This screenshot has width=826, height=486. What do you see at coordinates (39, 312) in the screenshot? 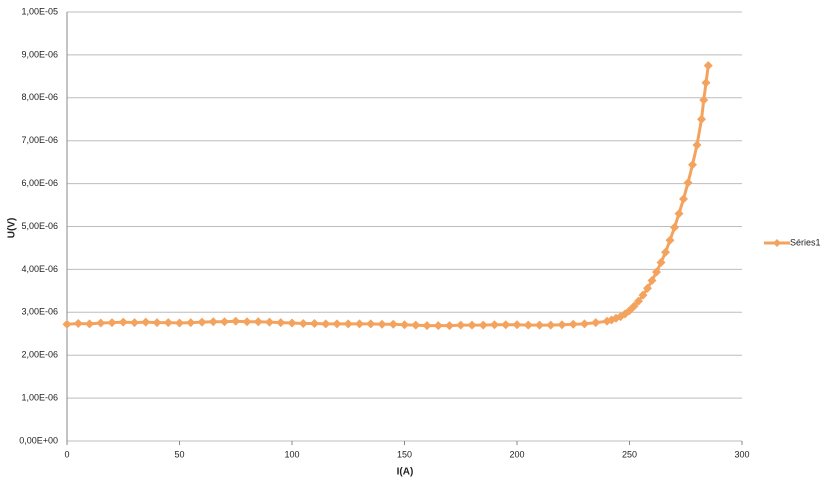
I see `y-tick-label: 3,00E-06` at bounding box center [39, 312].